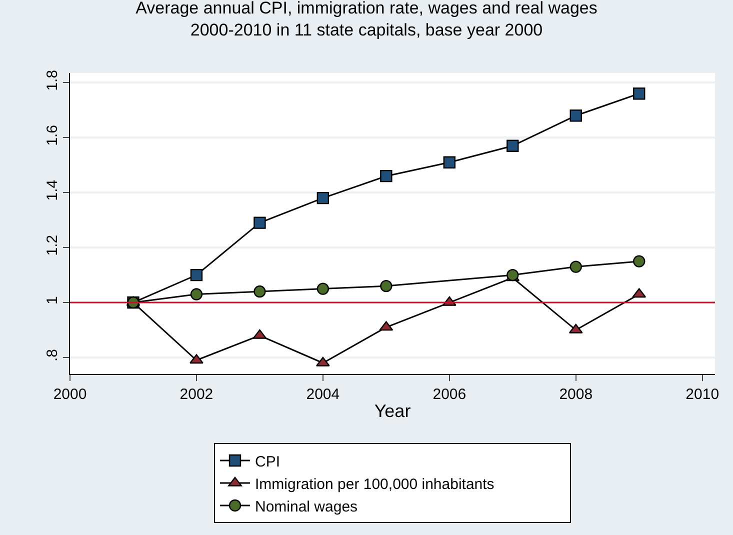 The height and width of the screenshot is (535, 733). Describe the element at coordinates (52, 80) in the screenshot. I see `y-tick-label: 1.8` at that location.